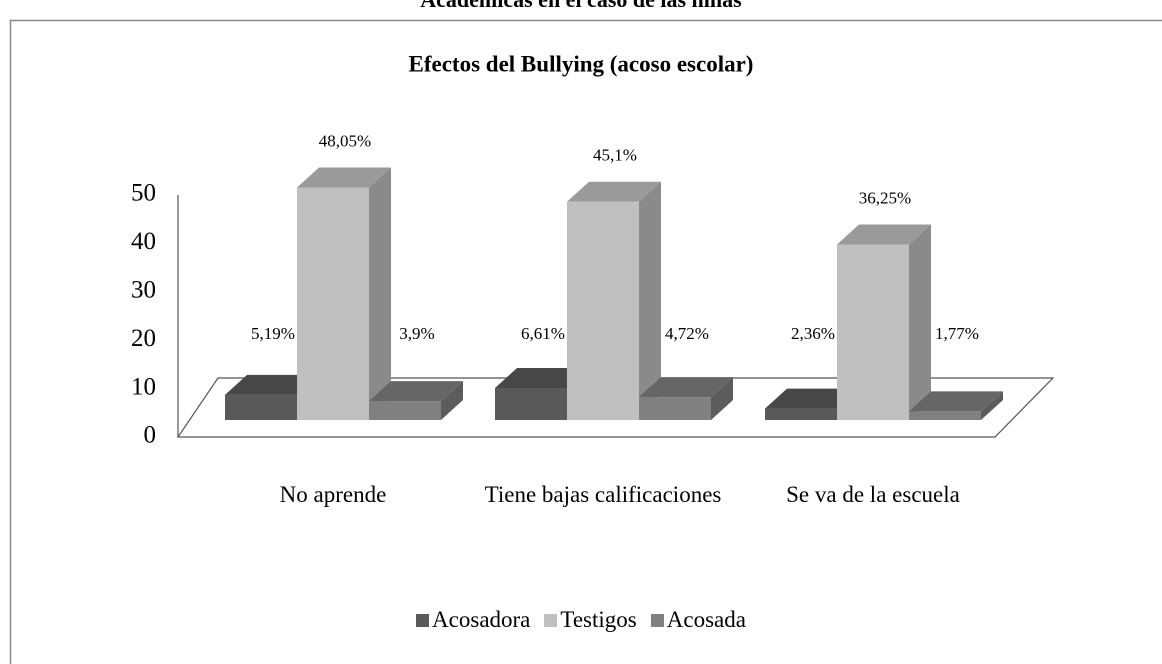 The height and width of the screenshot is (664, 1162). I want to click on legend-label: Acosada, so click(706, 619).